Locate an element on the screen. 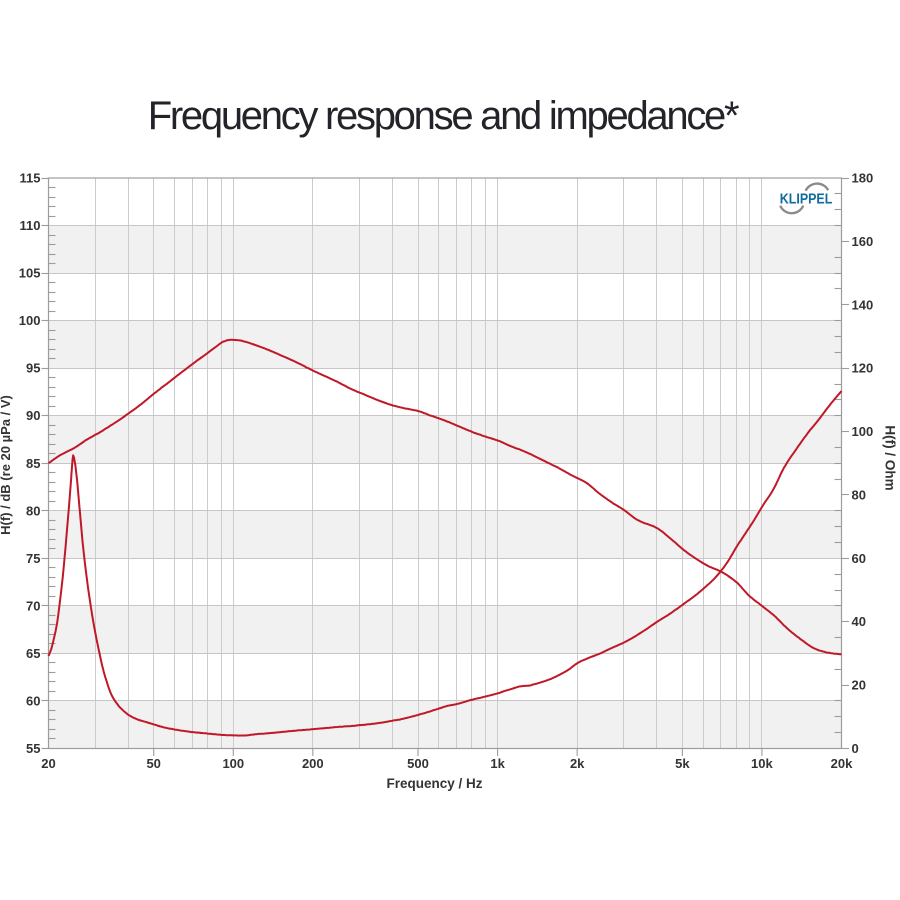 This screenshot has height=900, width=900. svg-text: Frequency / Hz is located at coordinates (434, 783).